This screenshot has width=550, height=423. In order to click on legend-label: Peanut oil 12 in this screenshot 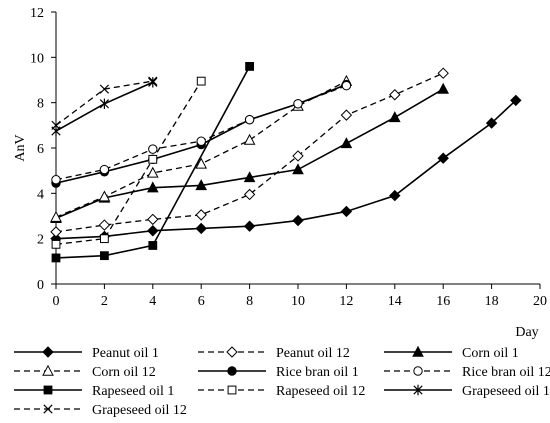, I will do `click(313, 353)`.